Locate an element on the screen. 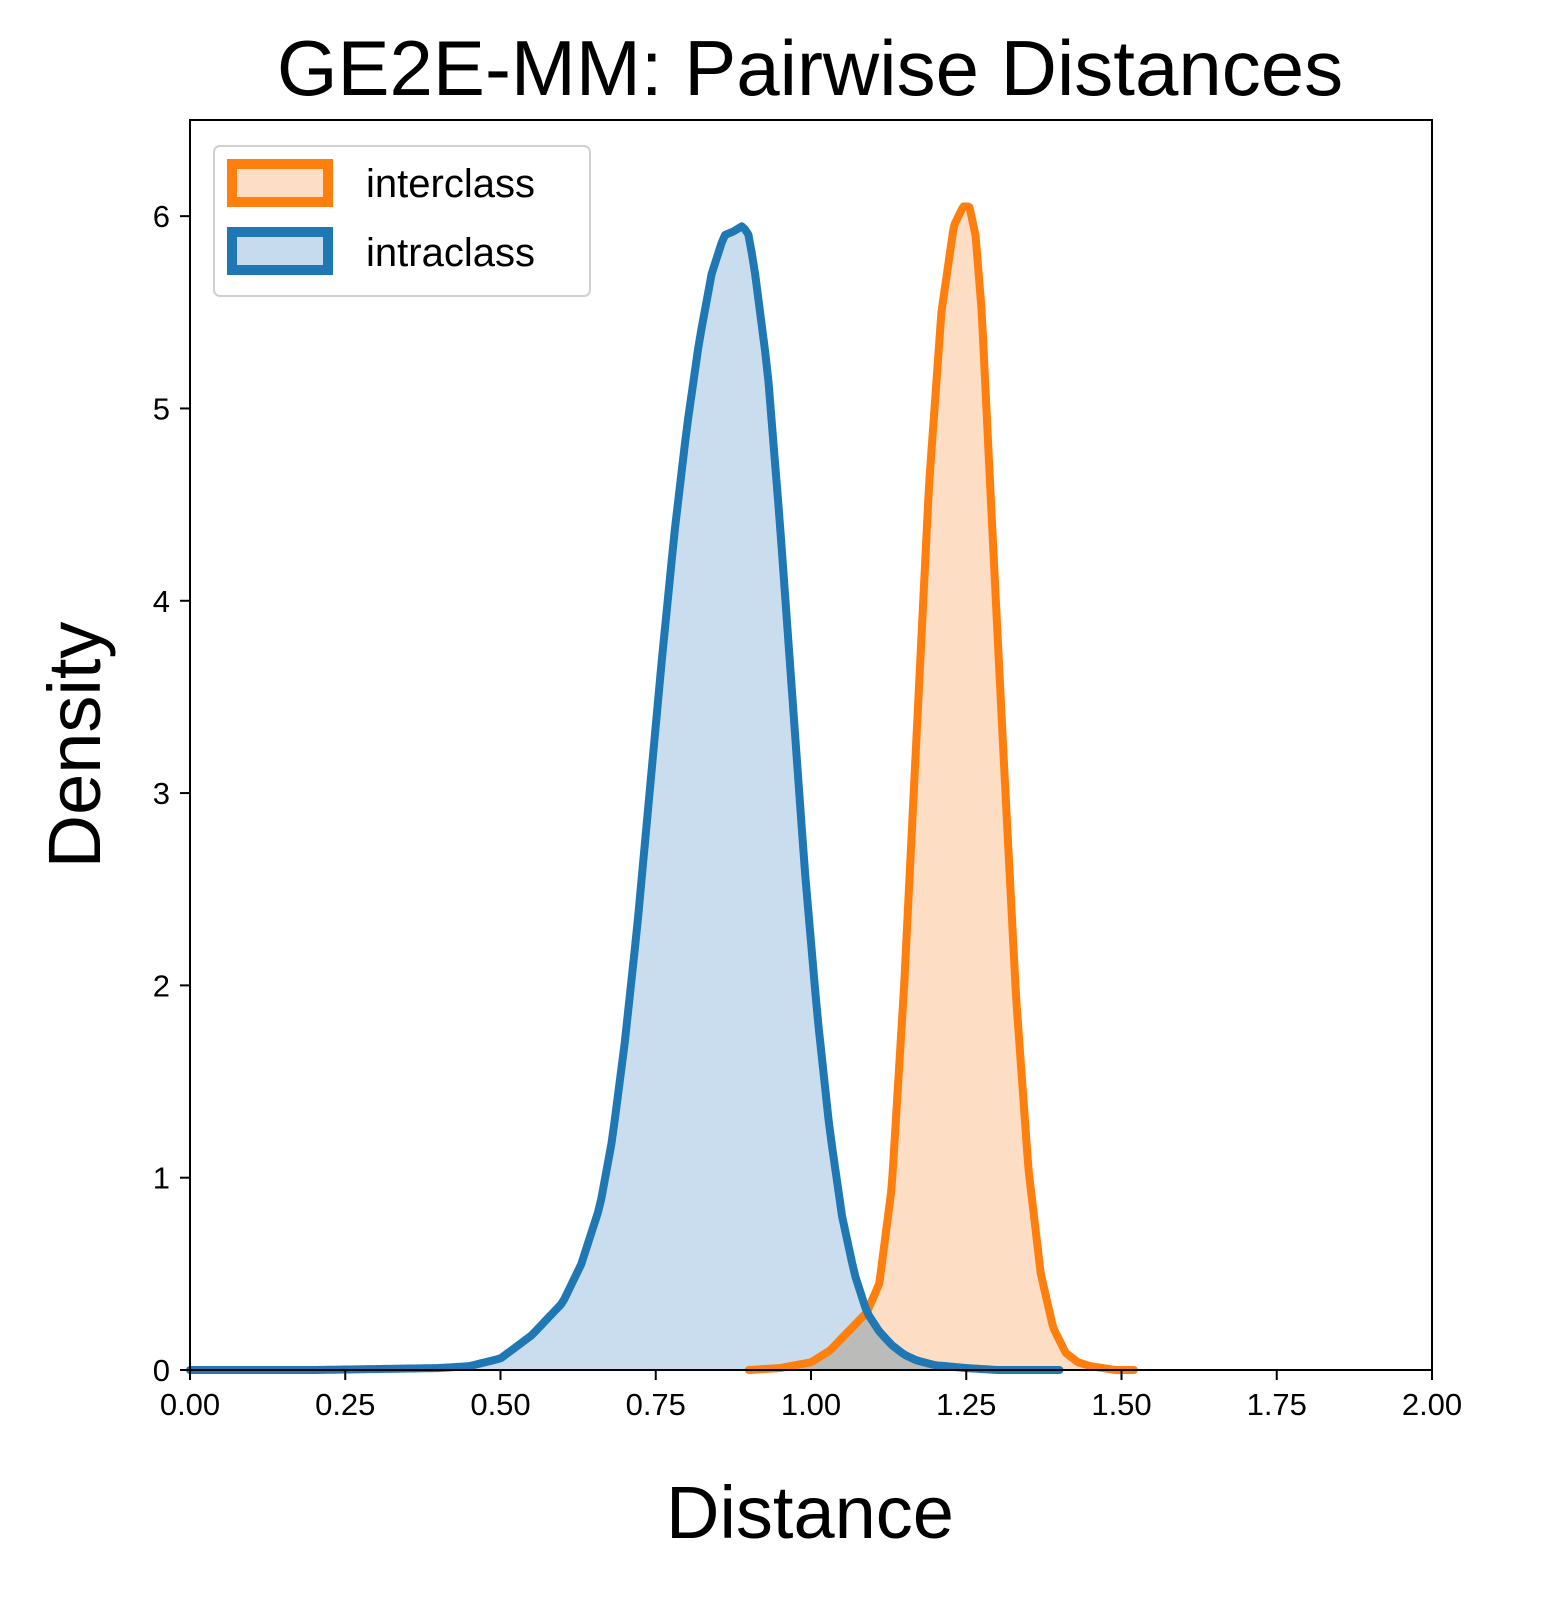  x-tick-label: 1.00 is located at coordinates (811, 1404).